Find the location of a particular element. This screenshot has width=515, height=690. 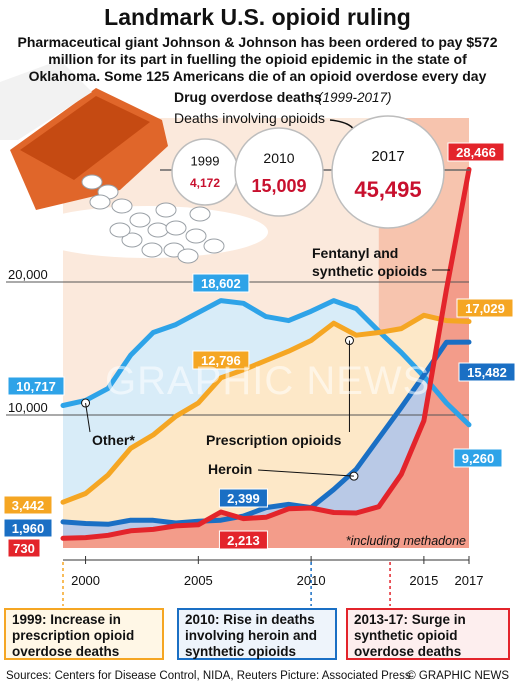

prescription-start-label: 3,442 is located at coordinates (28, 505).